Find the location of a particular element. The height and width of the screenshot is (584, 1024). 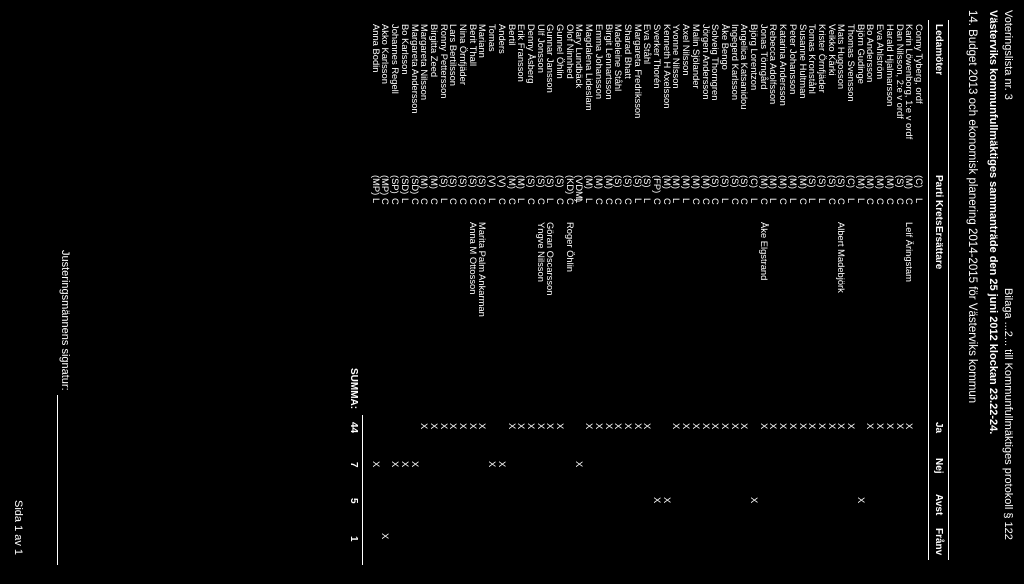

table-row: Thomas Svensson (C) L X is located at coordinates (852, 292).